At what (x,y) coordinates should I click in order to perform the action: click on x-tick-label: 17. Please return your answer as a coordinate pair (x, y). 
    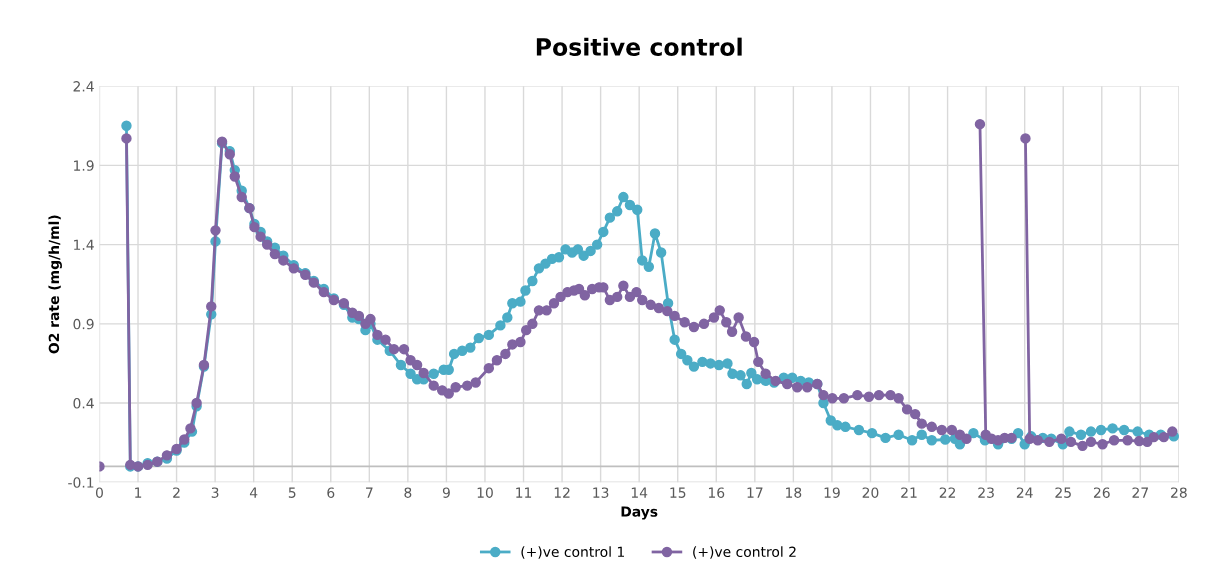
    Looking at the image, I should click on (755, 492).